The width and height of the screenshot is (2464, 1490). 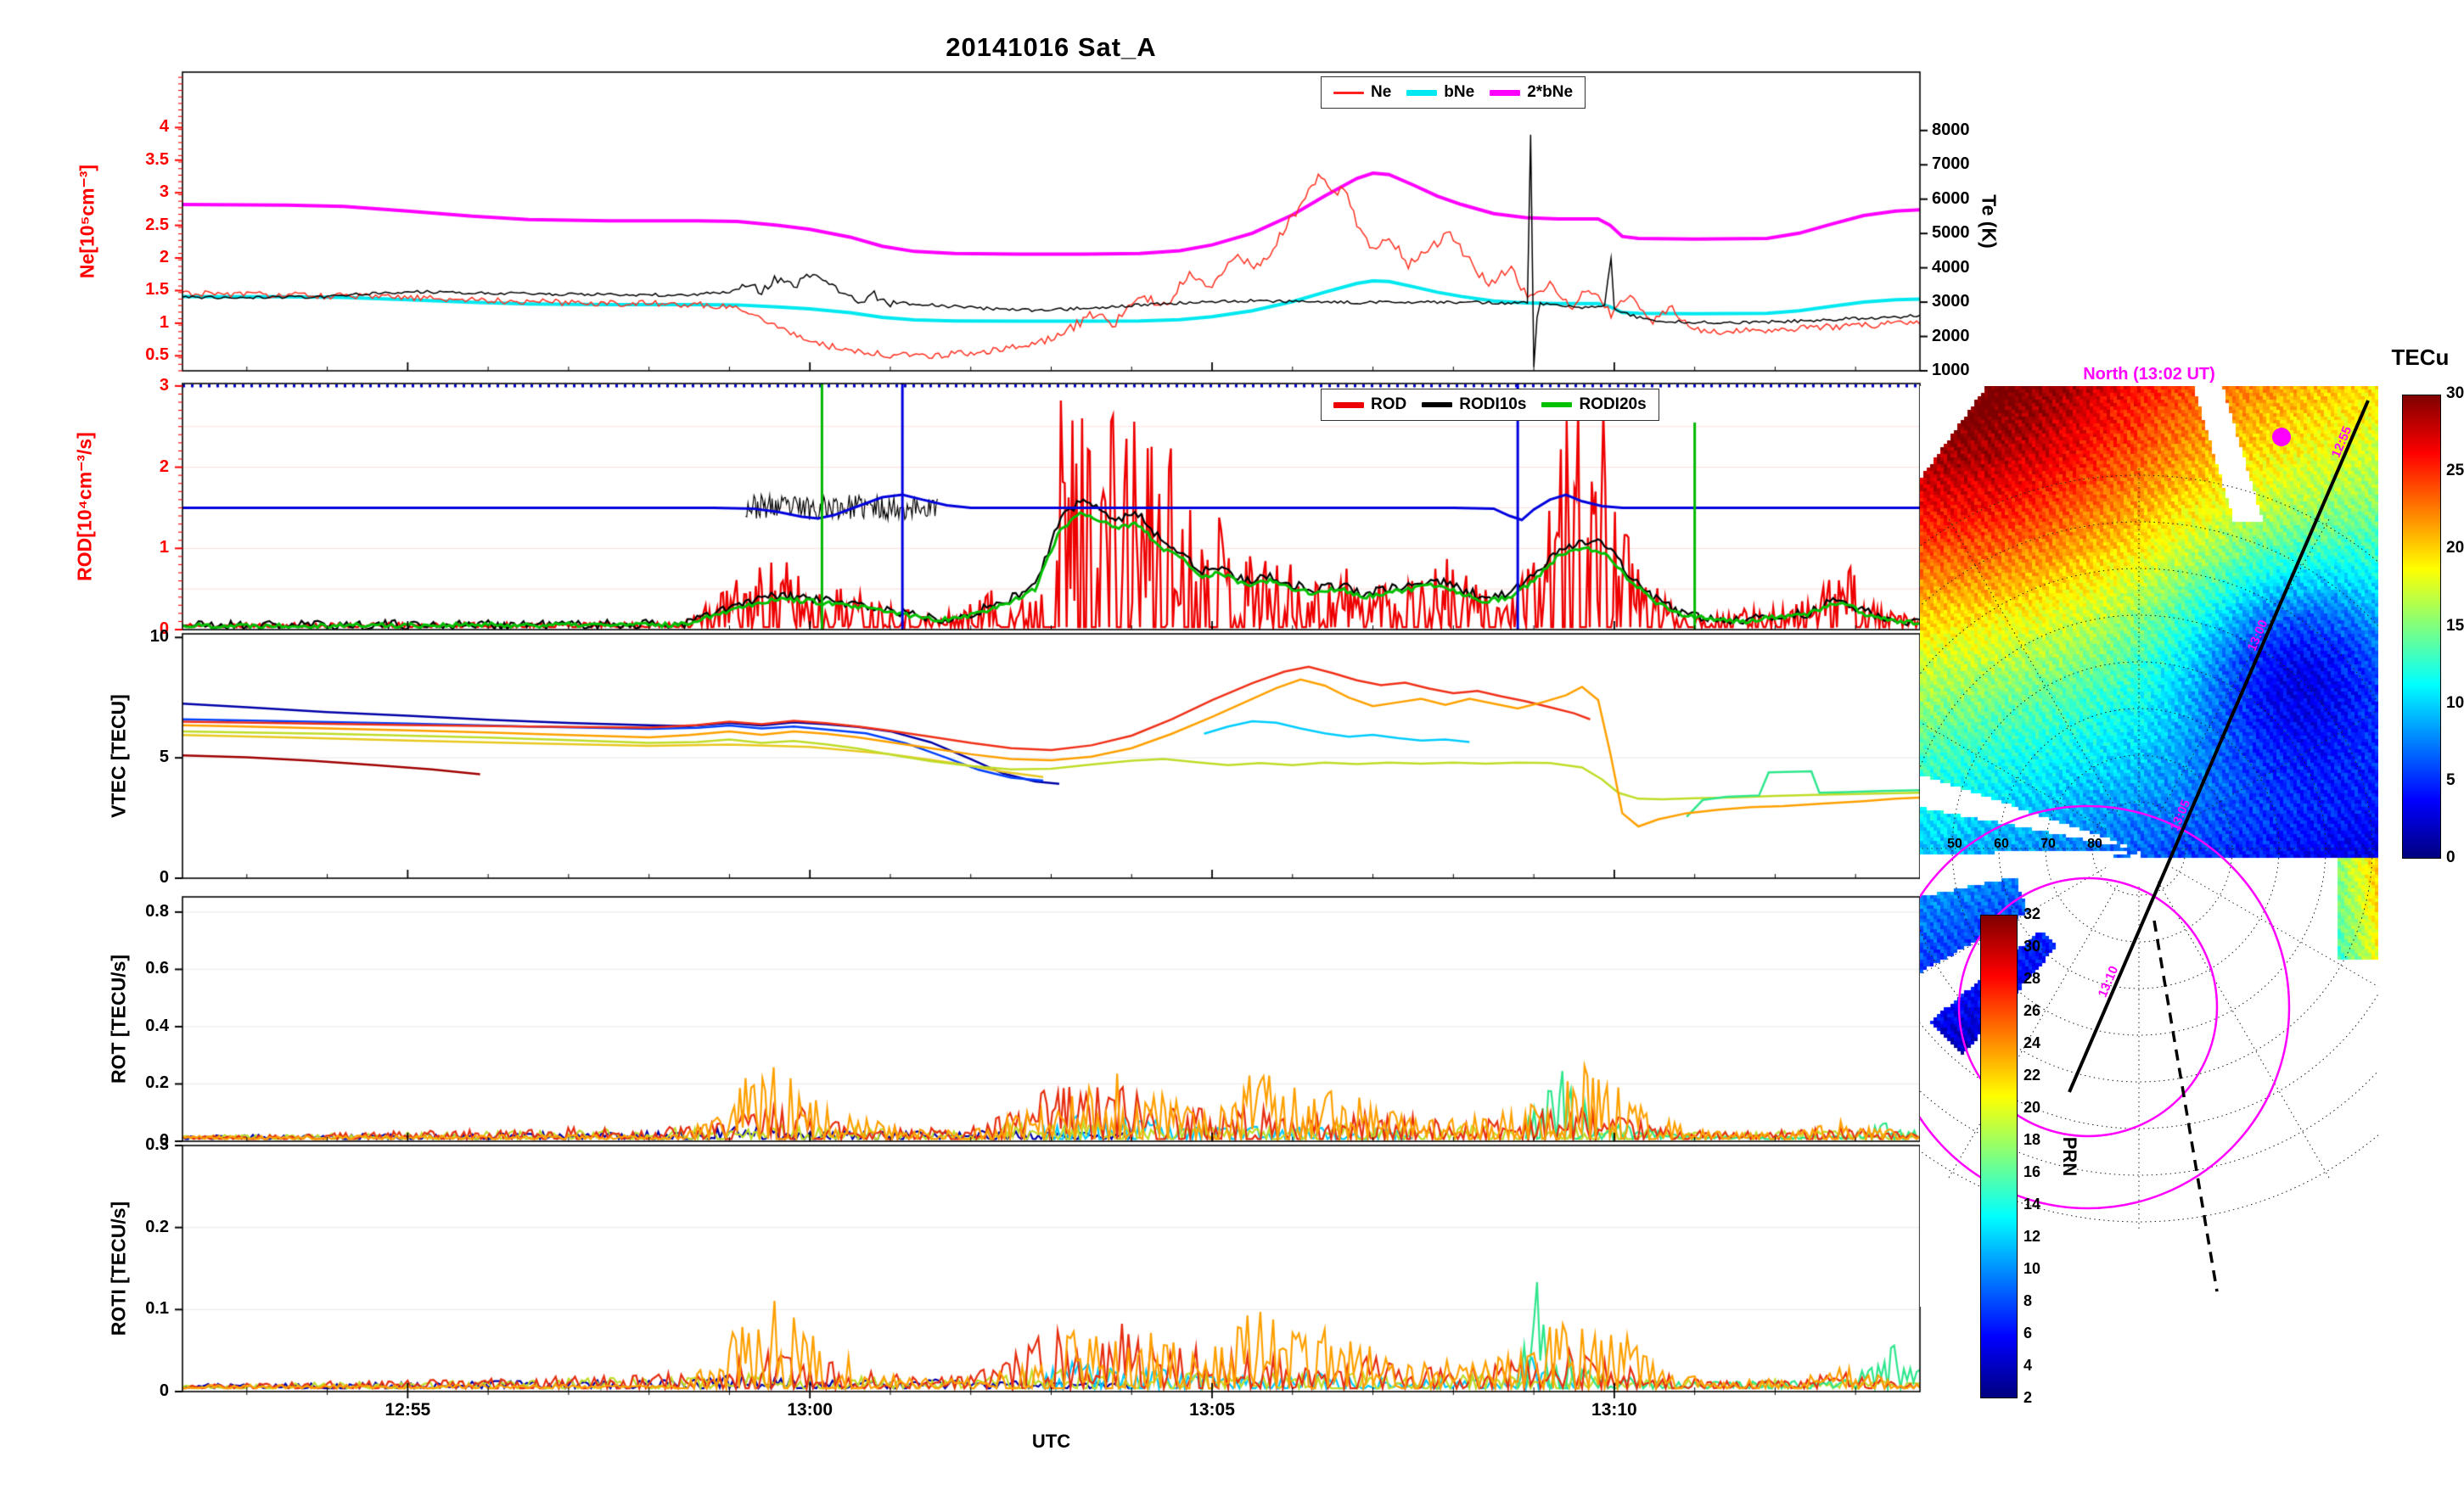 What do you see at coordinates (2032, 1042) in the screenshot?
I see `prn-tick-label: 24` at bounding box center [2032, 1042].